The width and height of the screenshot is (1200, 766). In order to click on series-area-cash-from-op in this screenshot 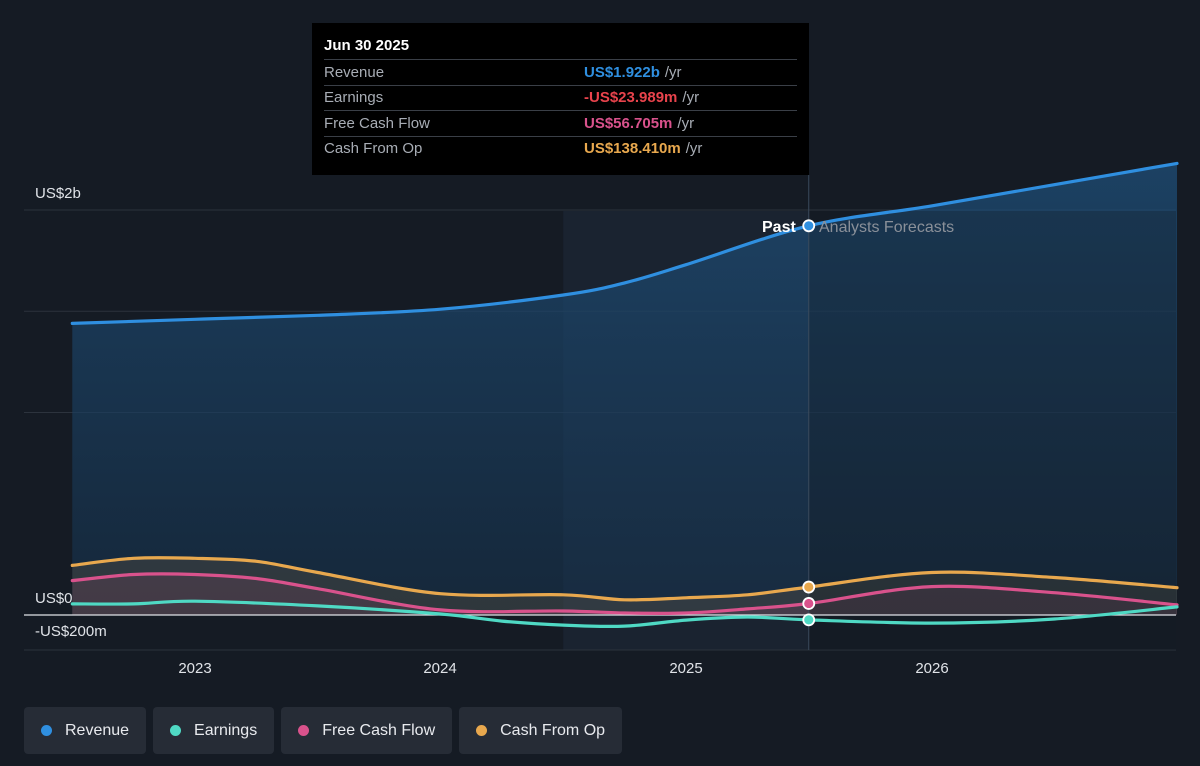, I will do `click(624, 586)`.